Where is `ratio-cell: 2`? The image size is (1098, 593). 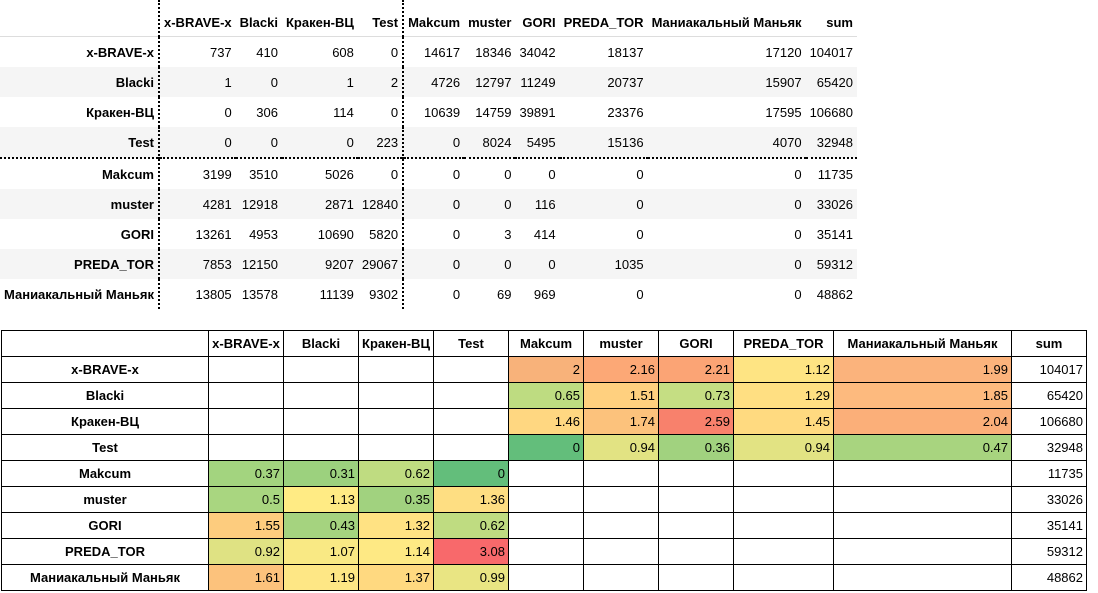
ratio-cell: 2 is located at coordinates (546, 369).